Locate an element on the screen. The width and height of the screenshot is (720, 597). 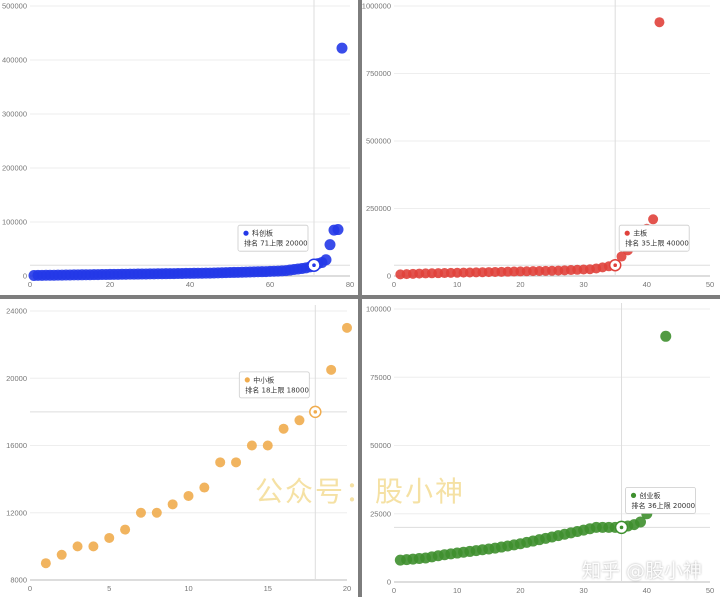
y-tick-label: 75000 is located at coordinates (380, 377).